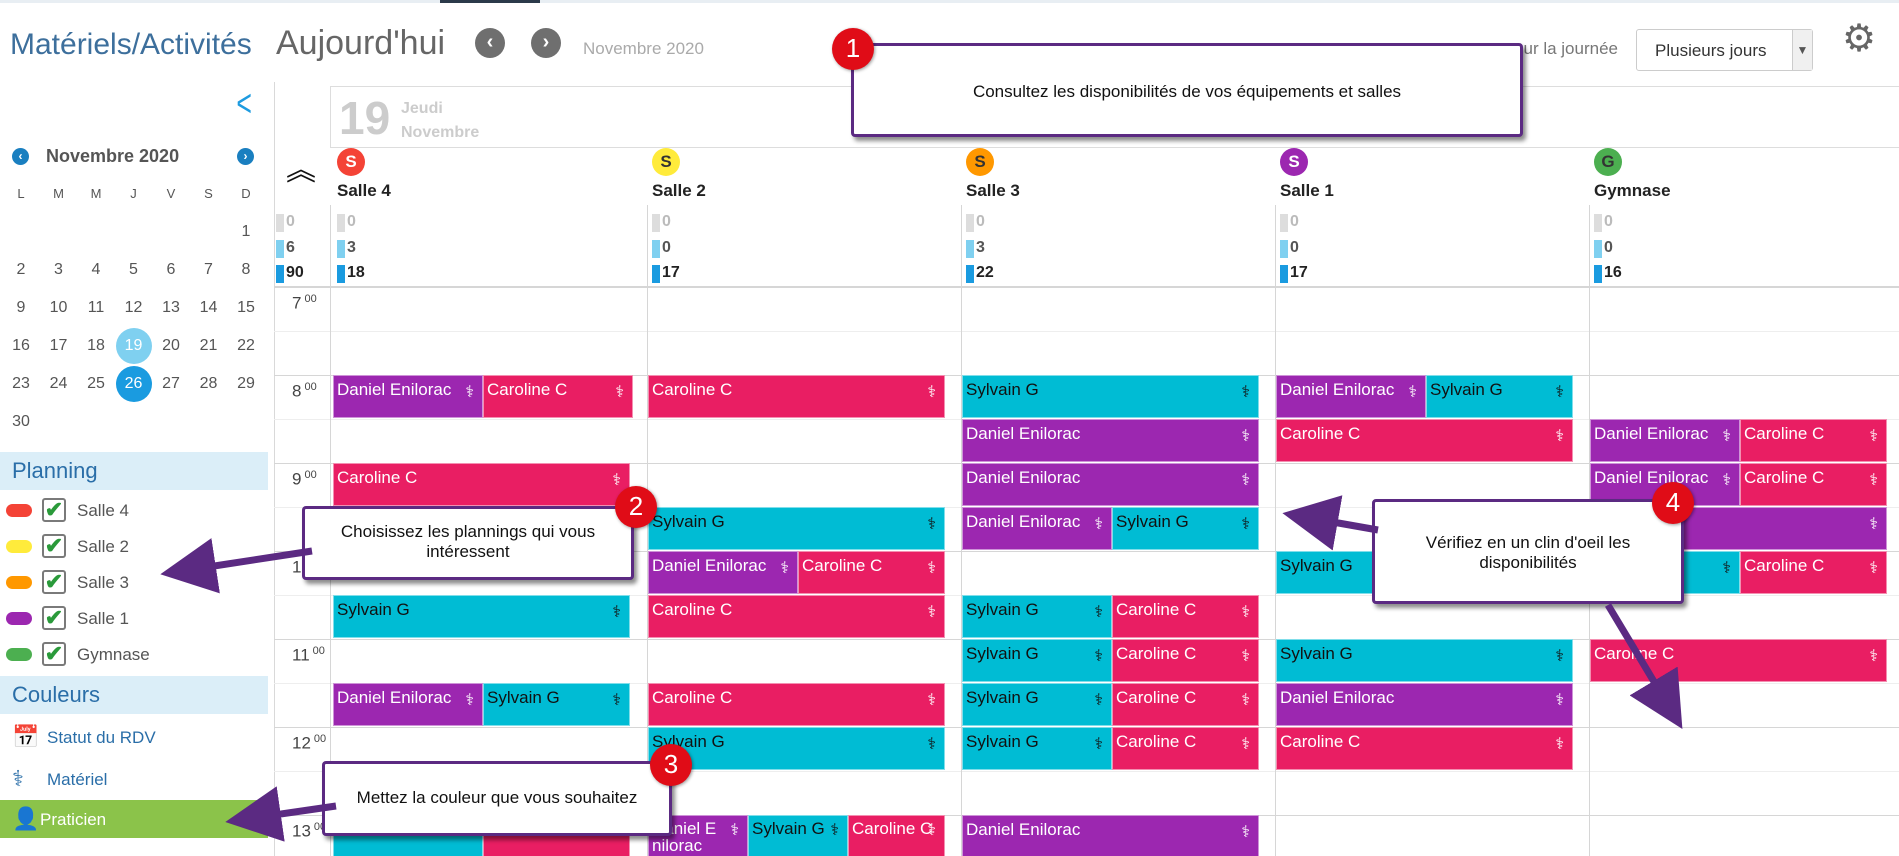 The image size is (1899, 856). Describe the element at coordinates (21, 345) in the screenshot. I see `calendar-day: 16` at that location.